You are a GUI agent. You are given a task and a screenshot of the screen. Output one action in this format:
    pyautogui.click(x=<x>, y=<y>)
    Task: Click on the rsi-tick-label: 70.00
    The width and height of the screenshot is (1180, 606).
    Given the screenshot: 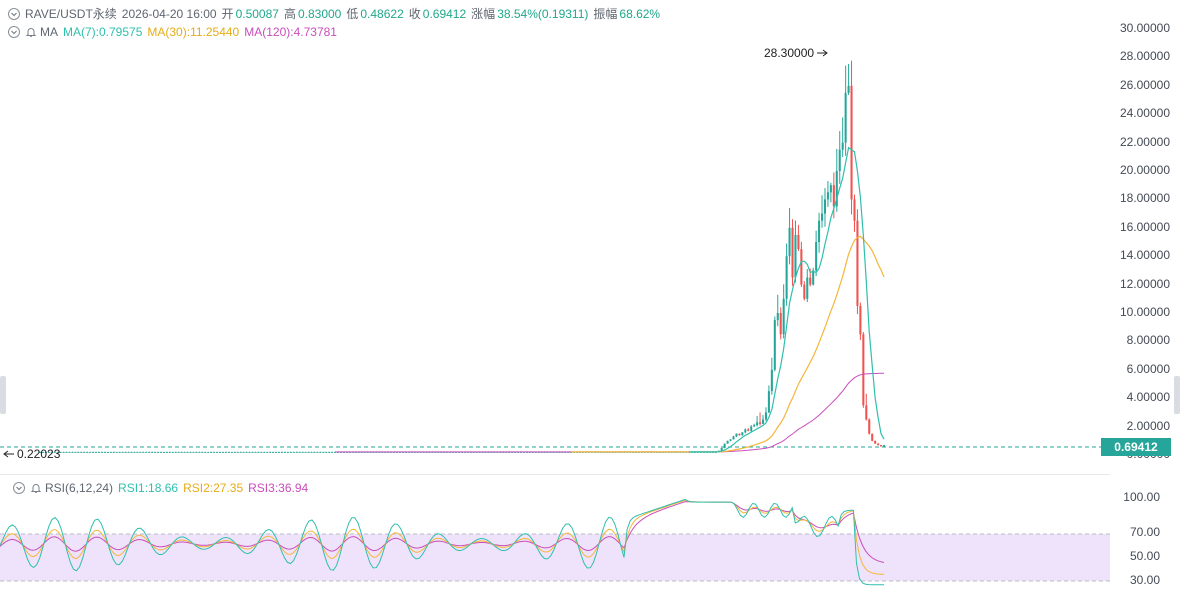 What is the action you would take?
    pyautogui.click(x=1144, y=532)
    